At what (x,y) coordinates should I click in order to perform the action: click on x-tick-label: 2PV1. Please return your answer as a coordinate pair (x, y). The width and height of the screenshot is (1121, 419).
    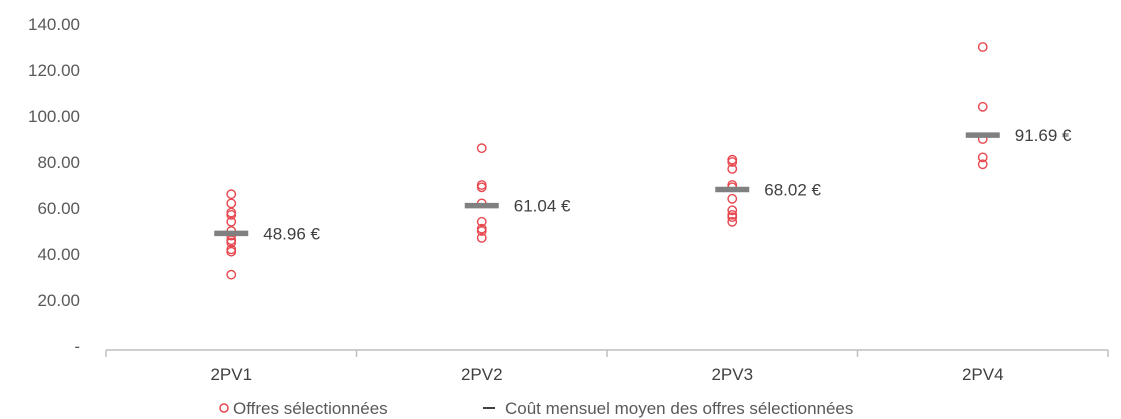
    Looking at the image, I should click on (231, 374).